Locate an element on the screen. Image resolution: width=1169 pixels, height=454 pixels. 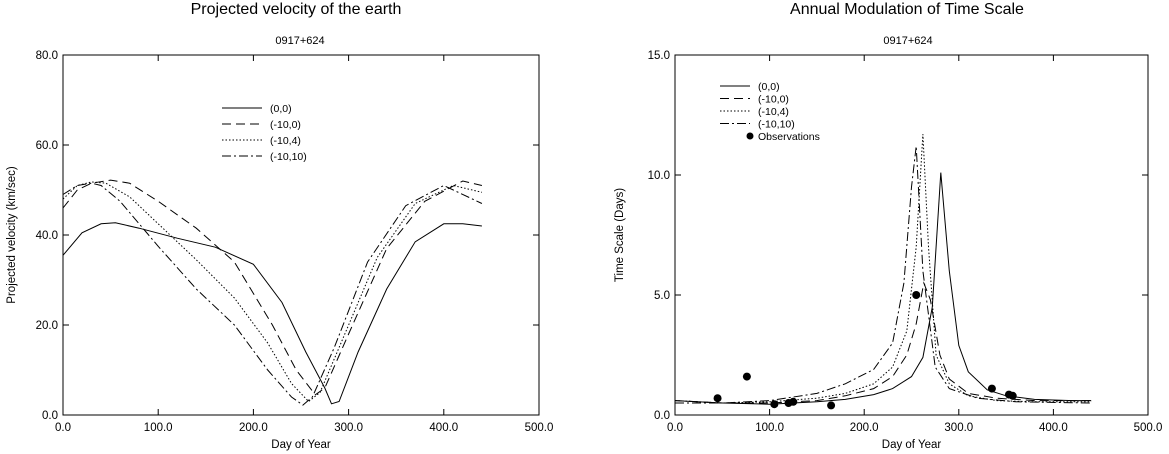
y-tick-label: 15.0 is located at coordinates (659, 56).